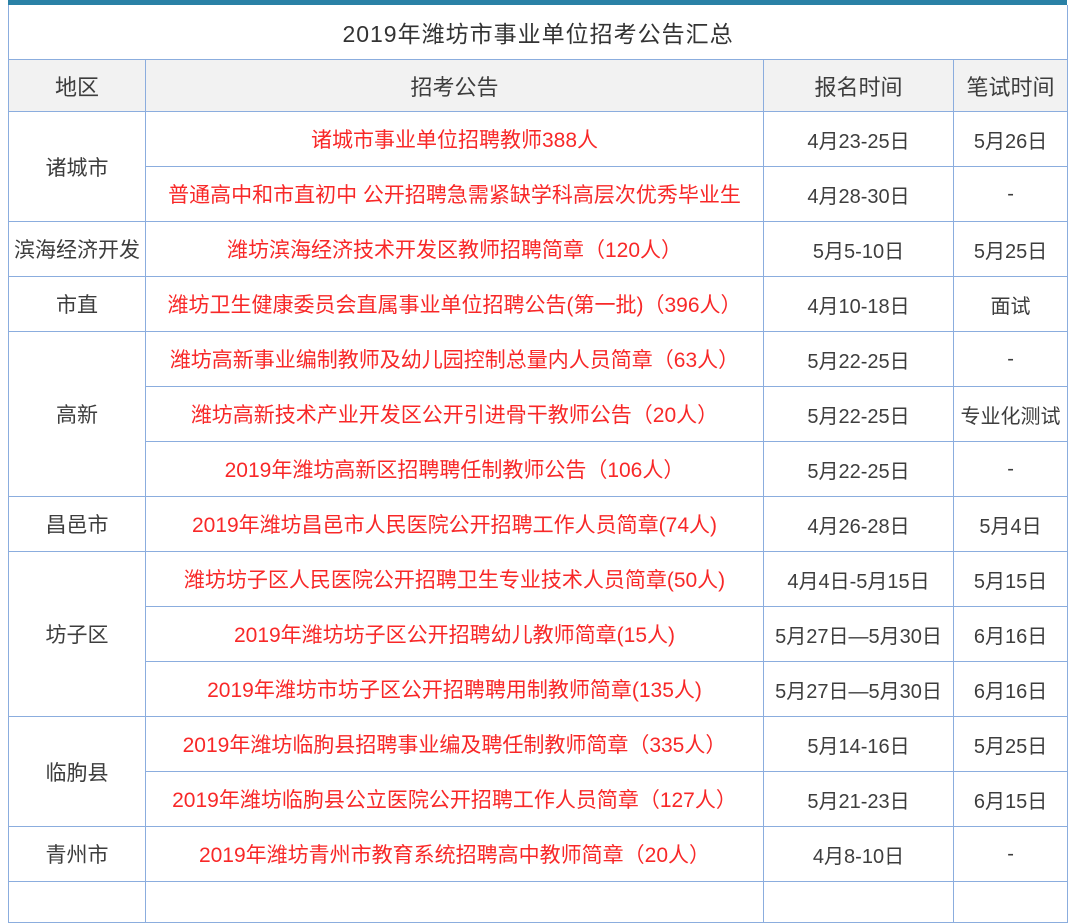  Describe the element at coordinates (1010, 85) in the screenshot. I see `column-header-exam-time: 笔试时间` at that location.